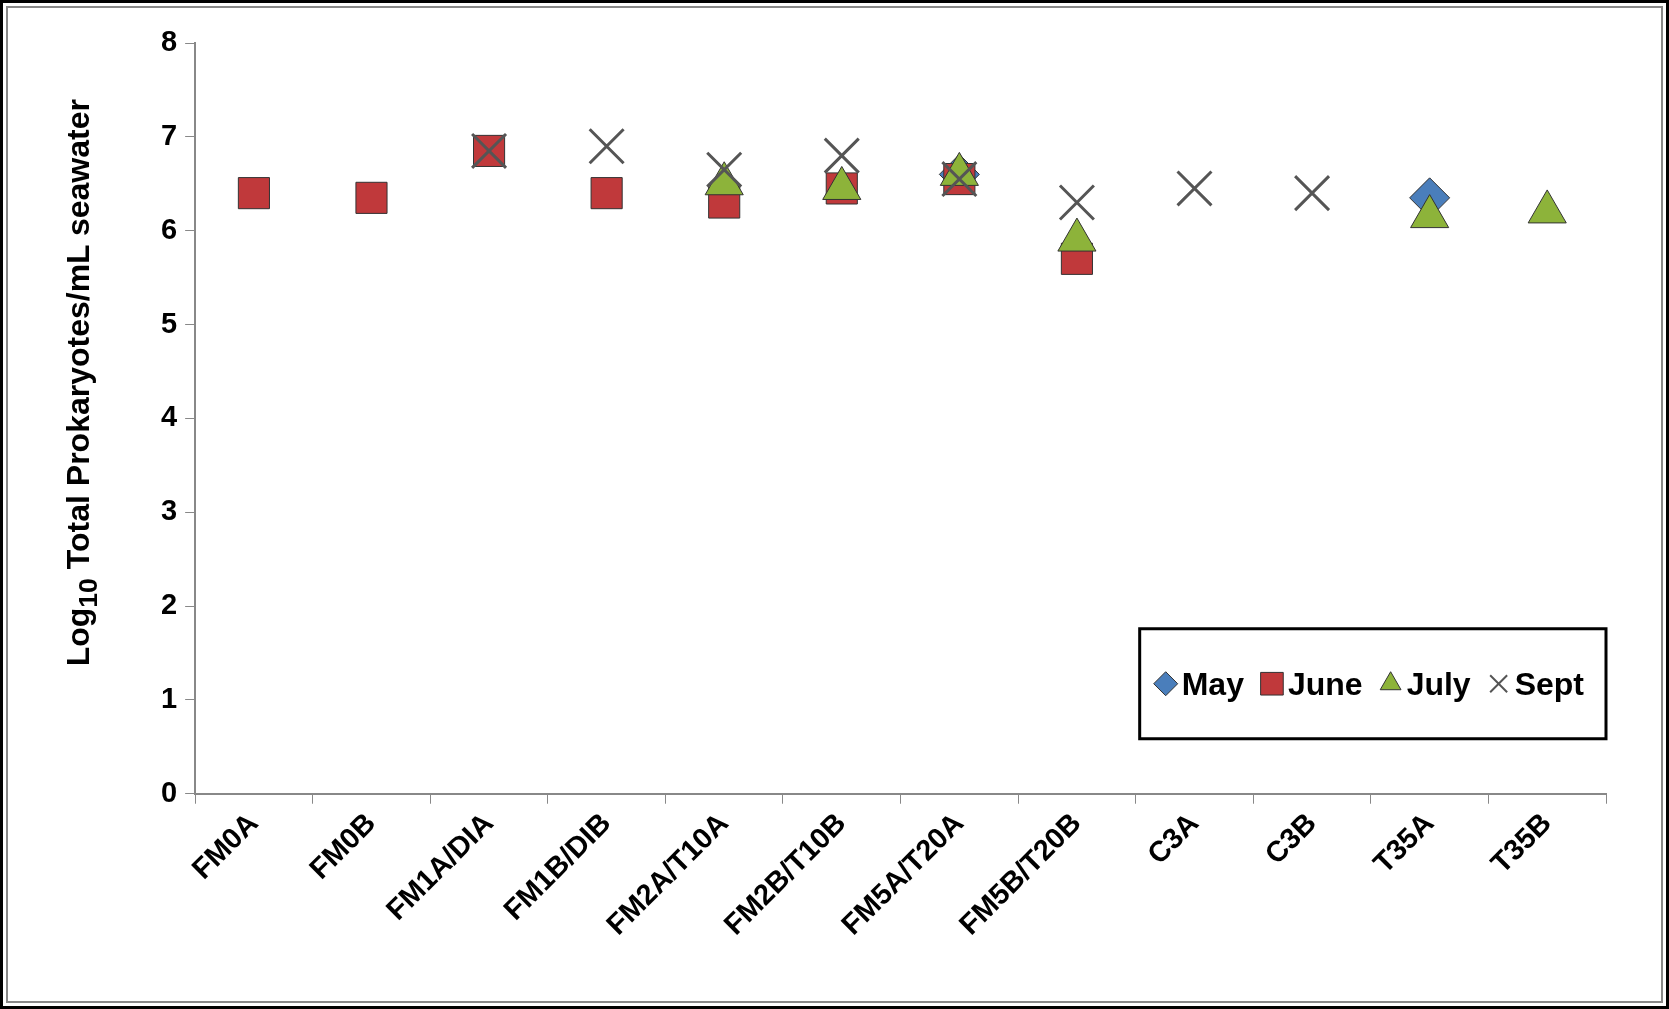 This screenshot has height=1009, width=1669. What do you see at coordinates (169, 697) in the screenshot?
I see `y-tick-label: 1` at bounding box center [169, 697].